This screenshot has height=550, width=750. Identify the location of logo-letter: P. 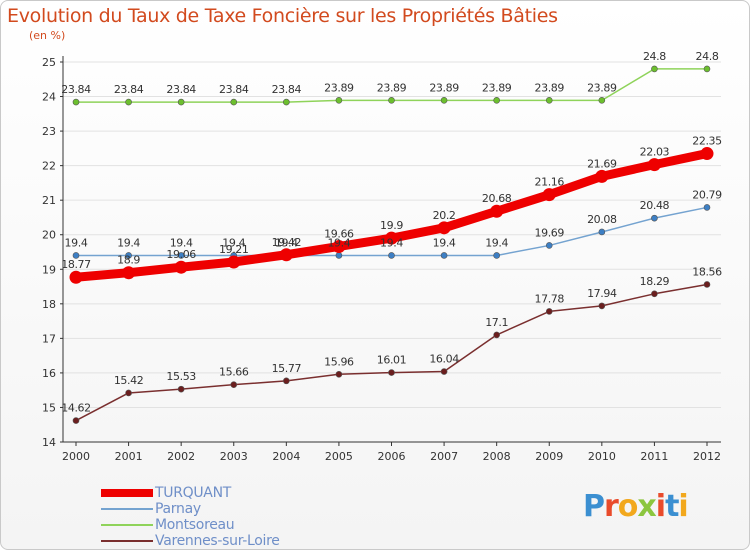
(594, 506).